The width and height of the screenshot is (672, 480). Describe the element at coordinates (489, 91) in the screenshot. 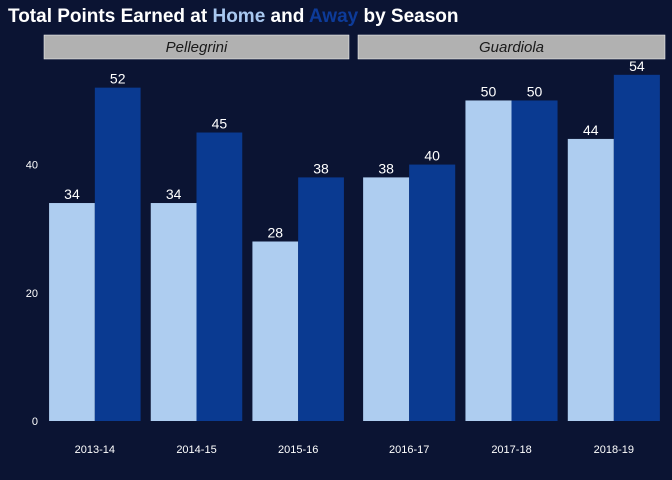

I see `data-label-home: 50` at that location.